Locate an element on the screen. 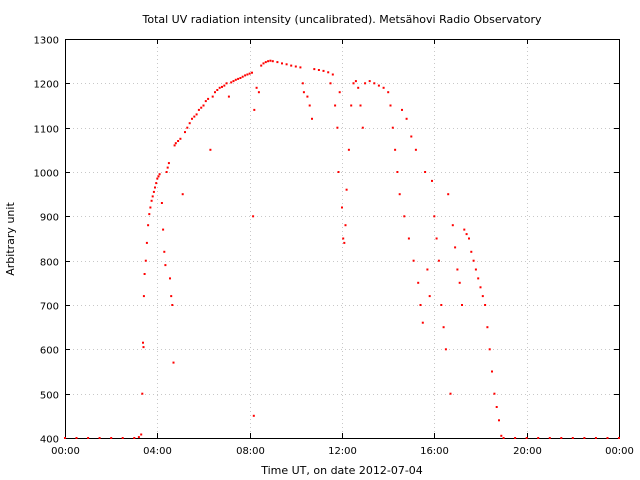  y-tick-label: 1100 is located at coordinates (46, 130).